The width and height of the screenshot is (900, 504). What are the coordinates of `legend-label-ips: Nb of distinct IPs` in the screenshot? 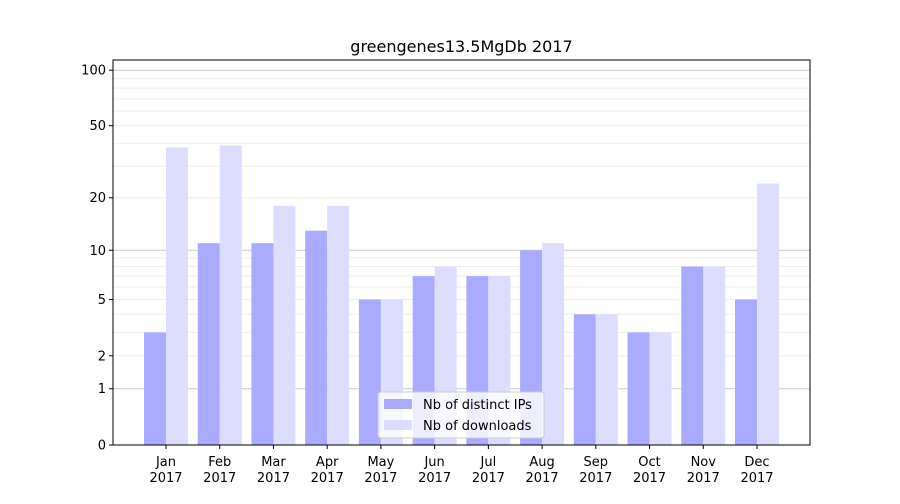 It's located at (477, 405).